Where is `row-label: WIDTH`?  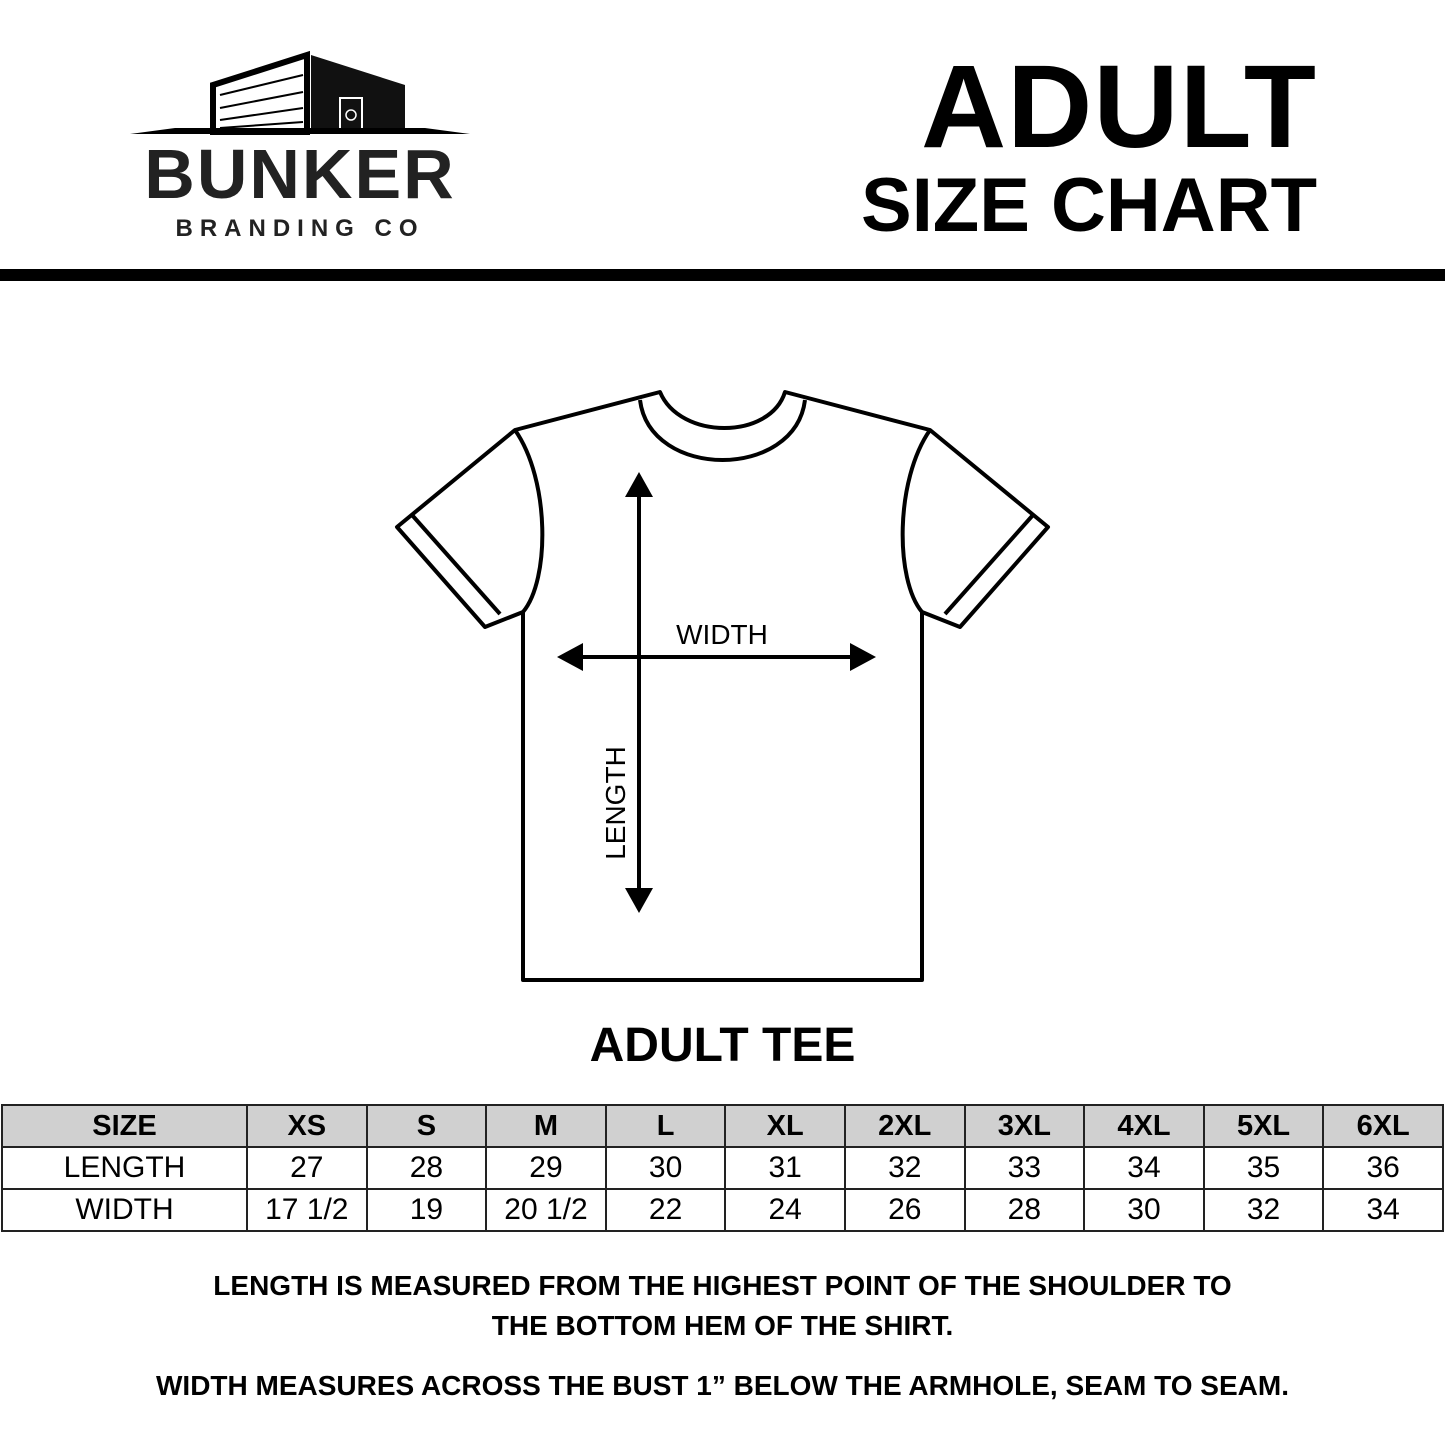
row-label: WIDTH is located at coordinates (124, 1210).